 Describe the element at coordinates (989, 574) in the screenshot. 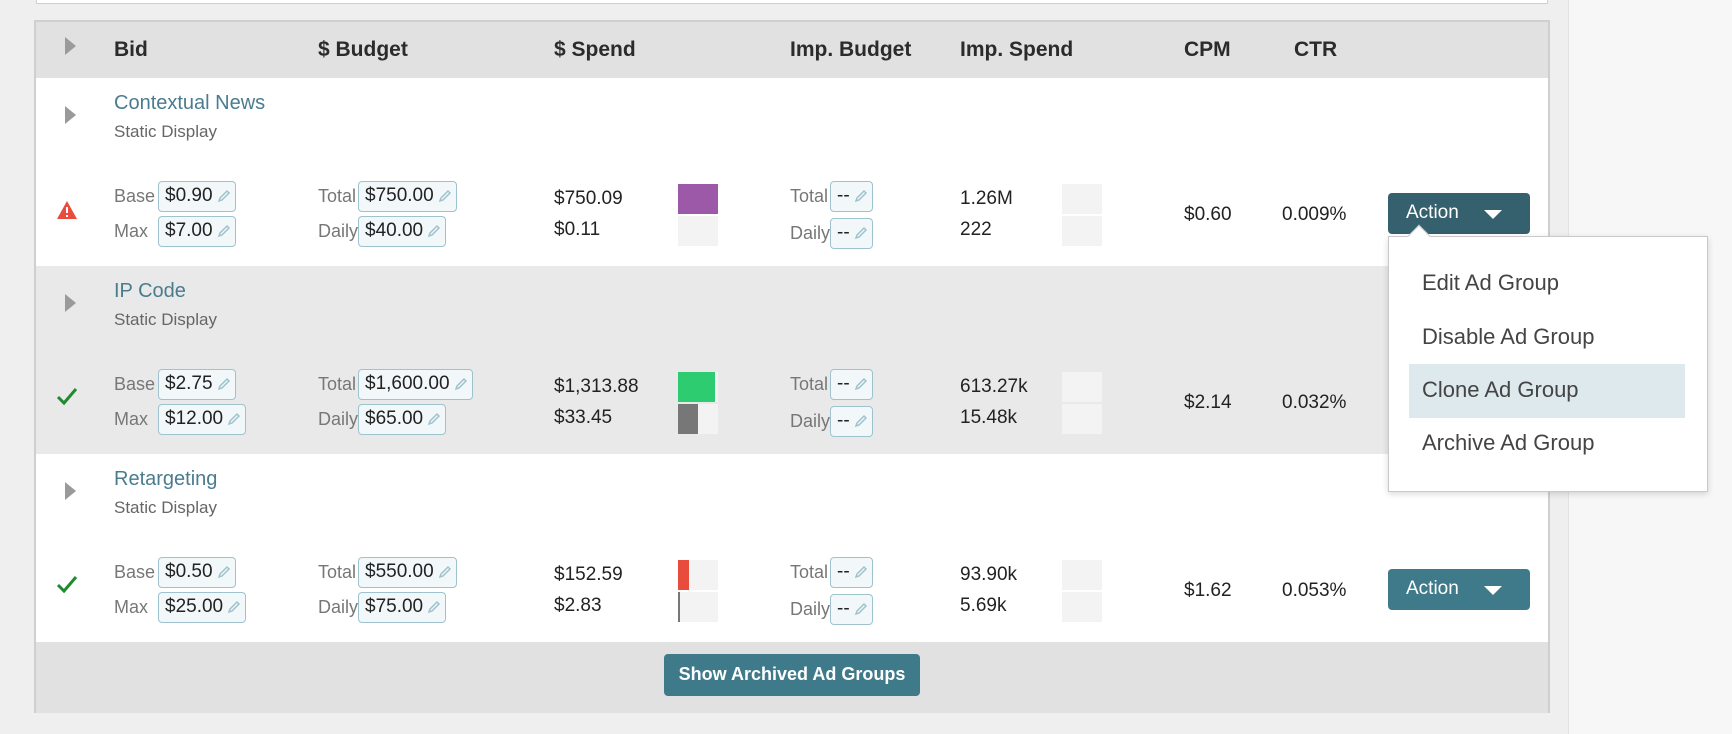

I see `imp-spend-total: 93.90k` at that location.